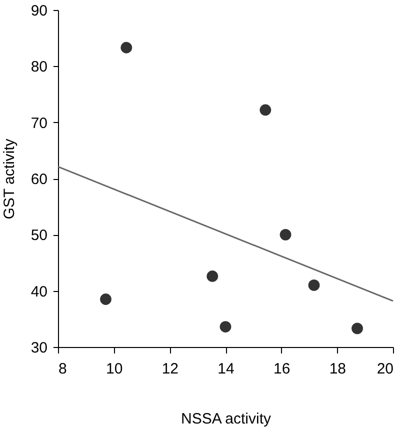 The height and width of the screenshot is (429, 401). Describe the element at coordinates (226, 419) in the screenshot. I see `x-axis-title: NSSA activity` at that location.